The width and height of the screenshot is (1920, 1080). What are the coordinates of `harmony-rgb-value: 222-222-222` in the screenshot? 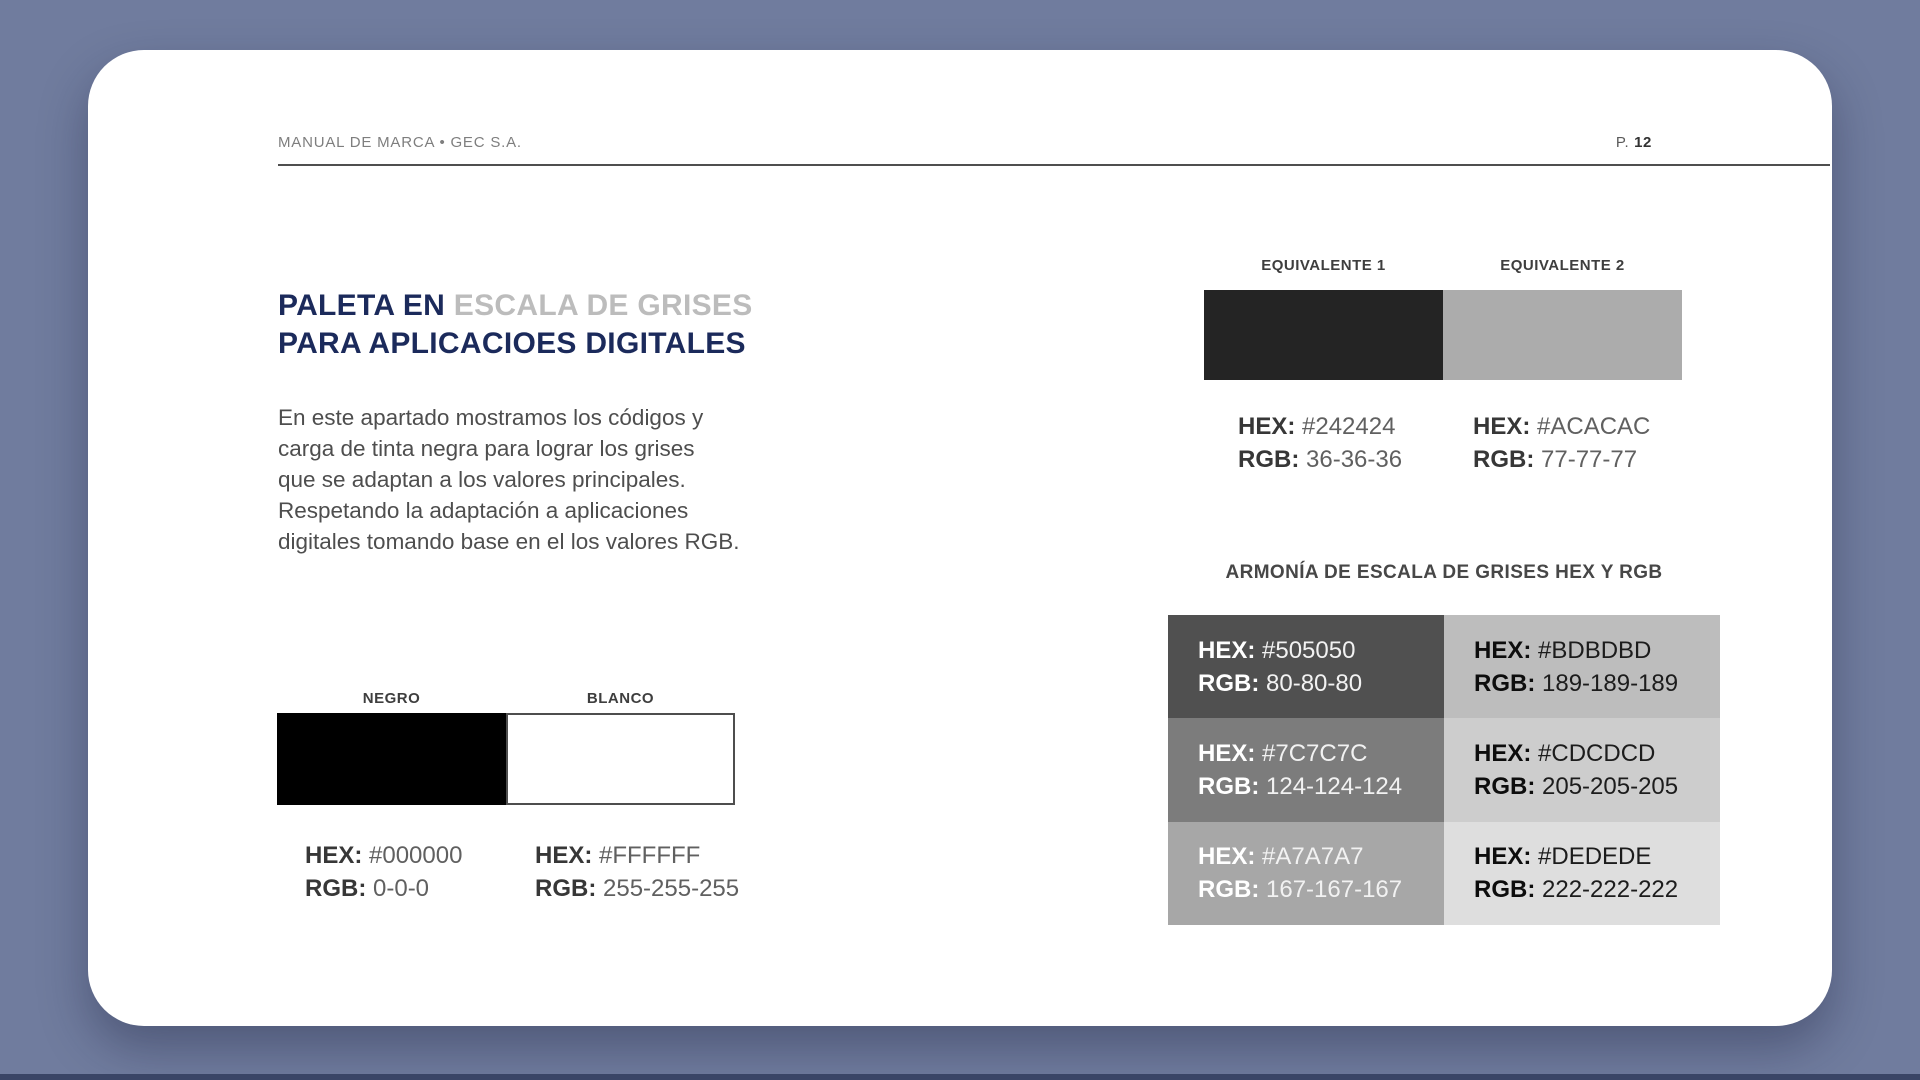 It's located at (1610, 890).